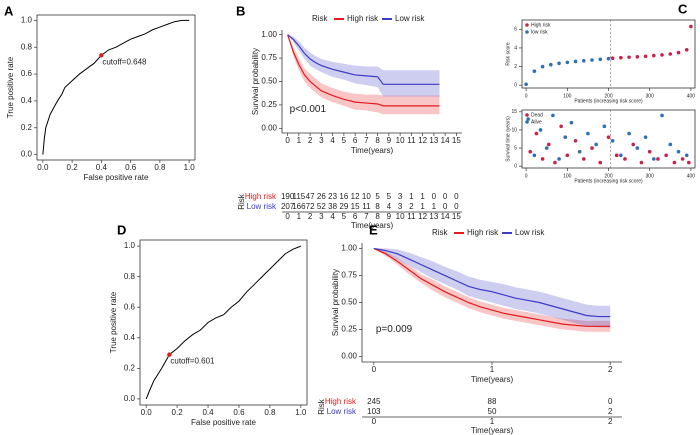 Image resolution: width=700 pixels, height=435 pixels. What do you see at coordinates (515, 48) in the screenshot?
I see `y-tick-label: 4` at bounding box center [515, 48].